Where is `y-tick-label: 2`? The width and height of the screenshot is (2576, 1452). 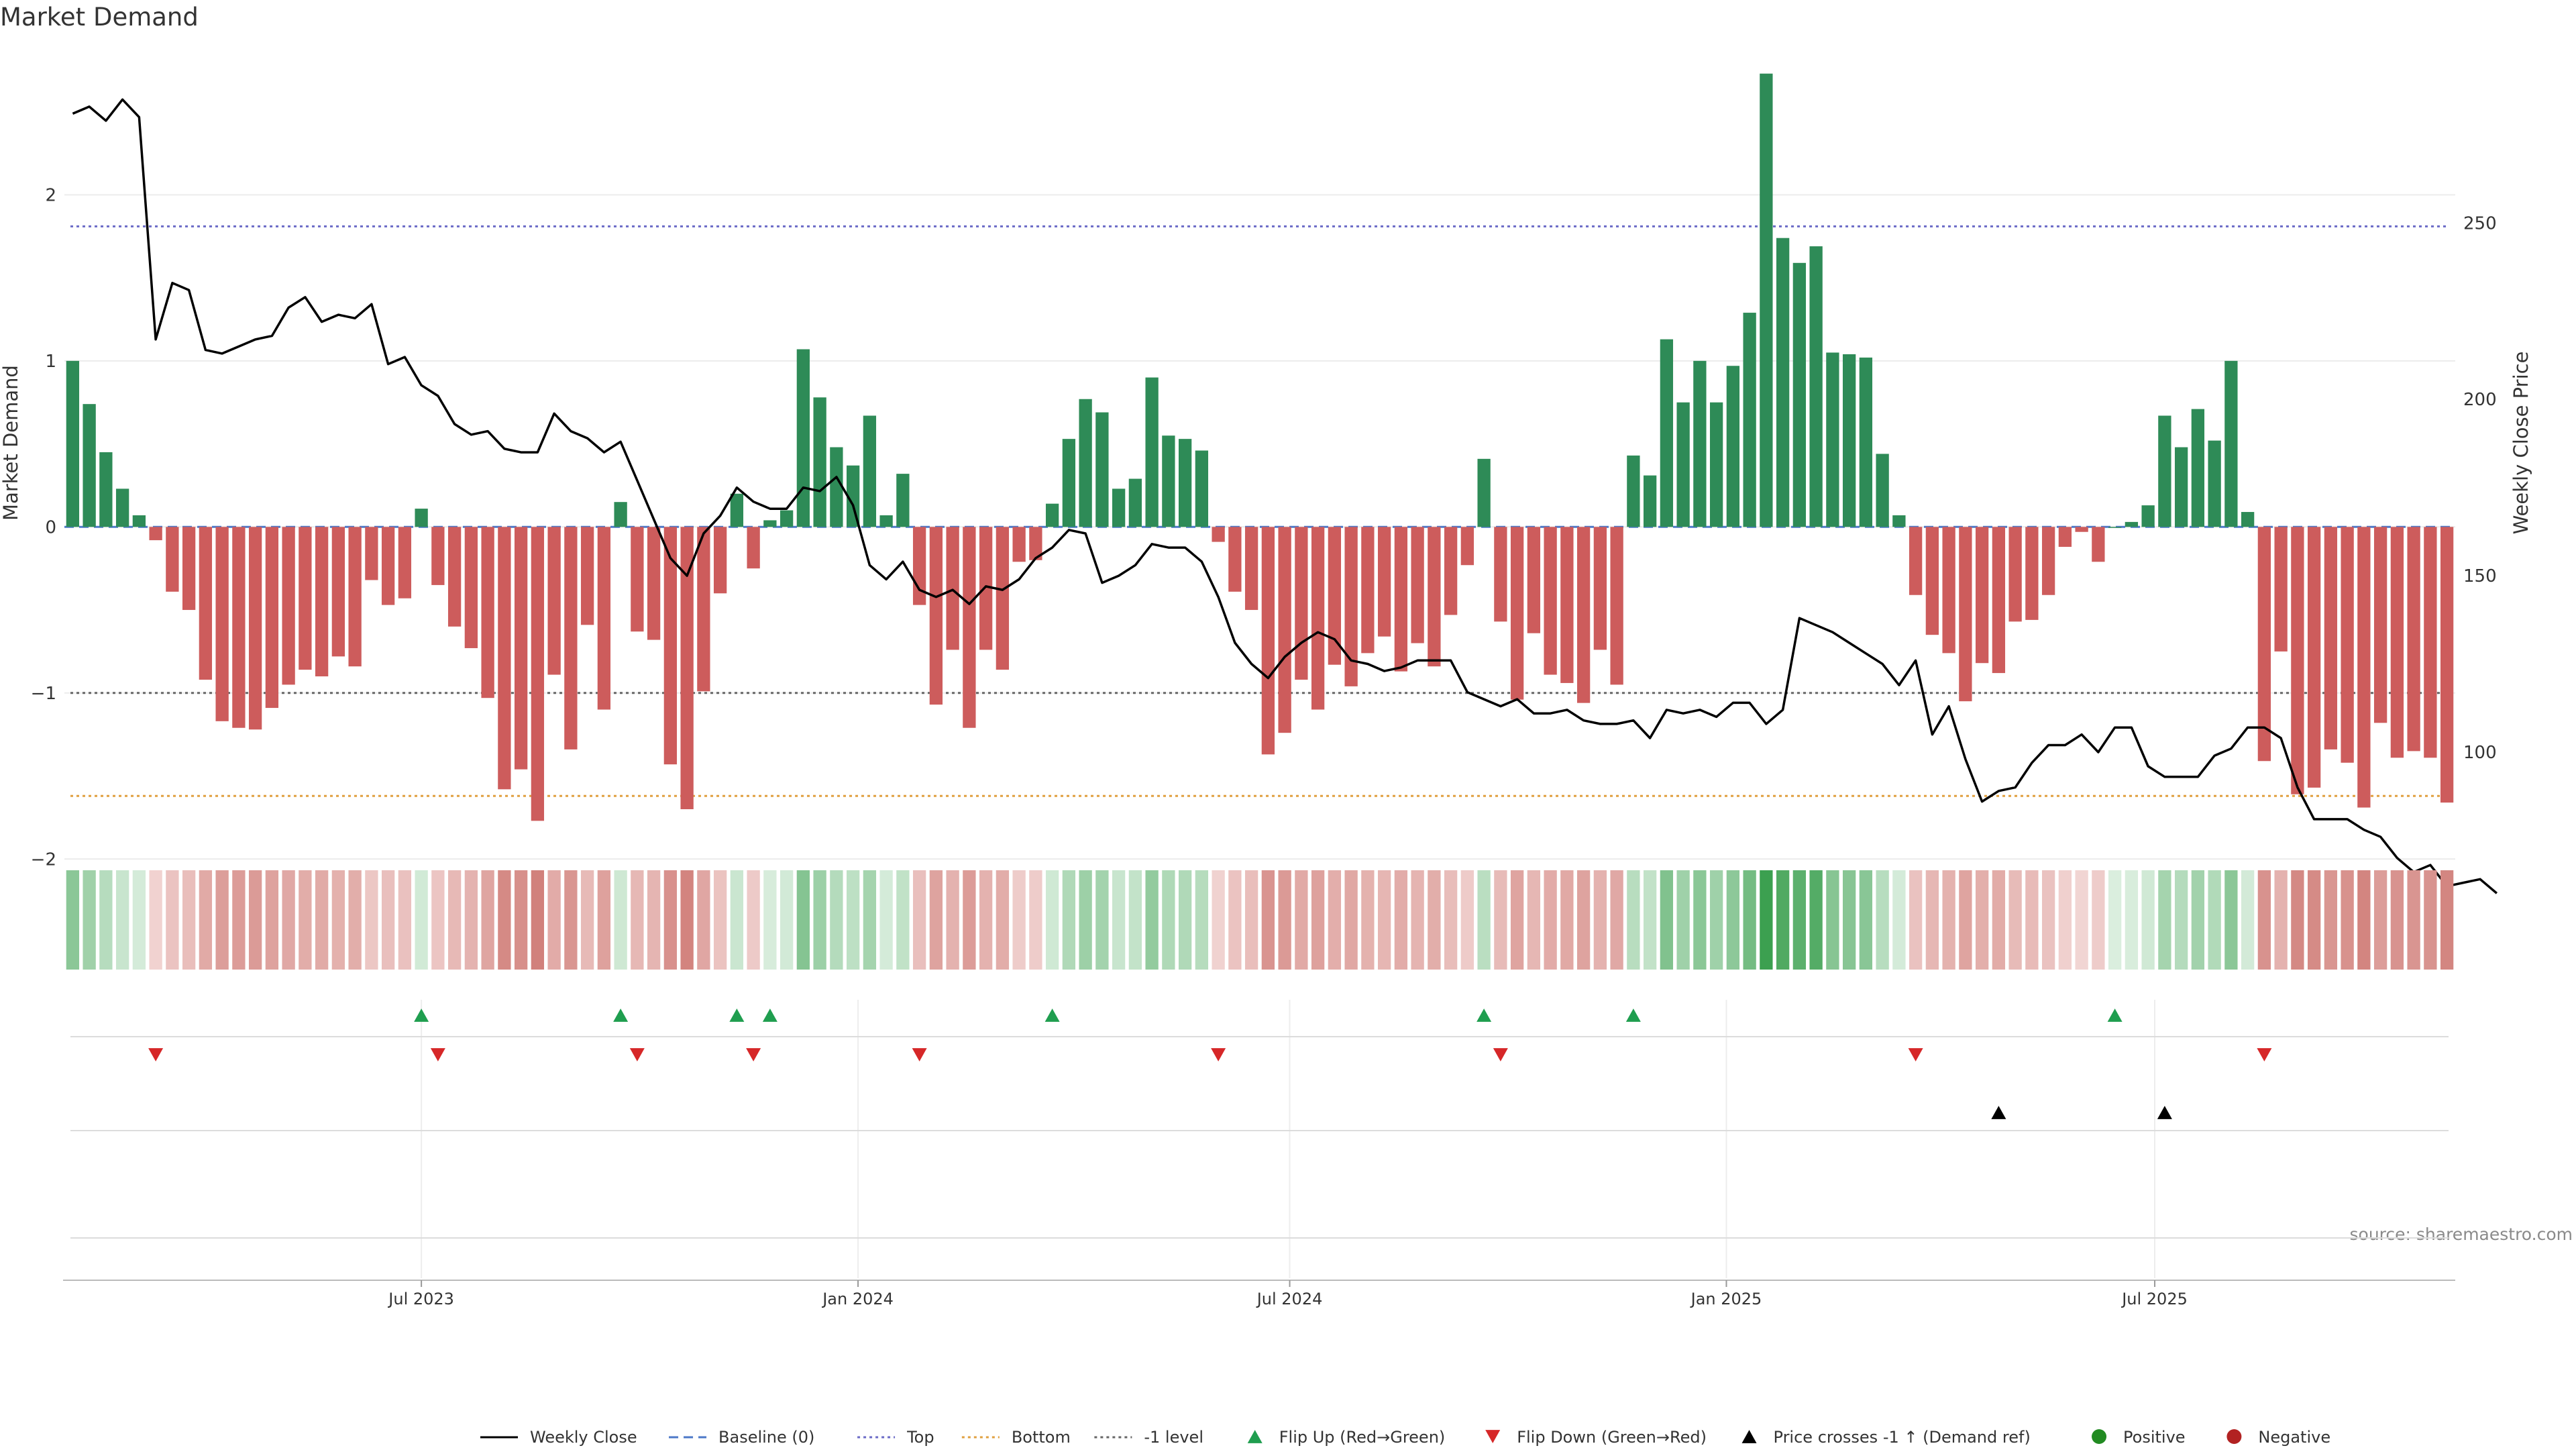 y-tick-label: 2 is located at coordinates (50, 195).